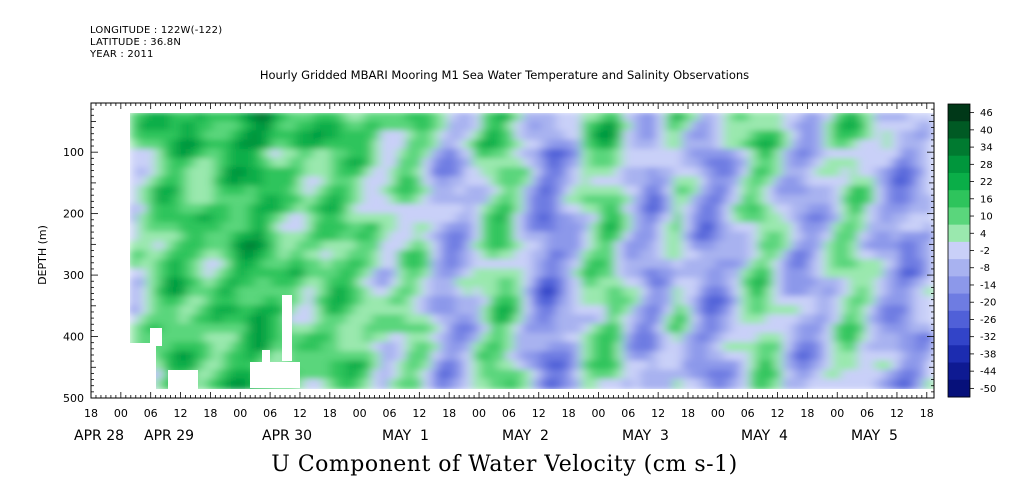  Describe the element at coordinates (988, 372) in the screenshot. I see `colorbar-label: -44` at that location.